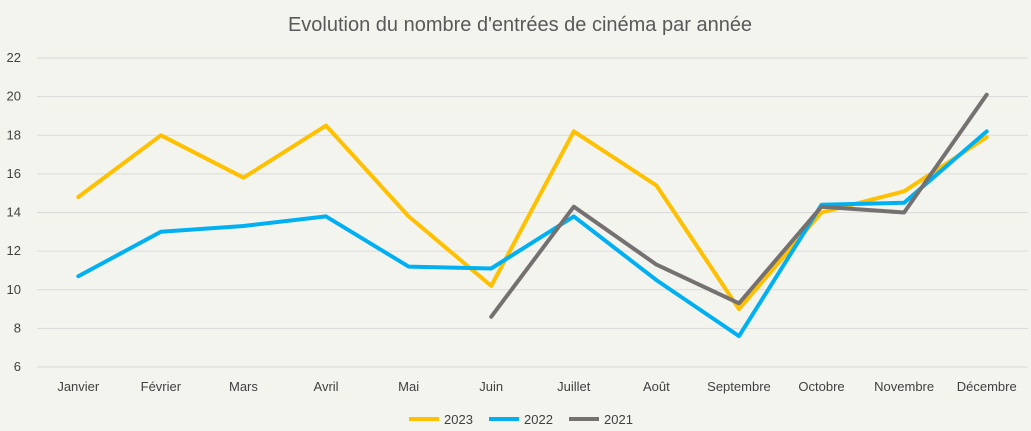  Describe the element at coordinates (491, 386) in the screenshot. I see `x-tick-label: Juin` at that location.